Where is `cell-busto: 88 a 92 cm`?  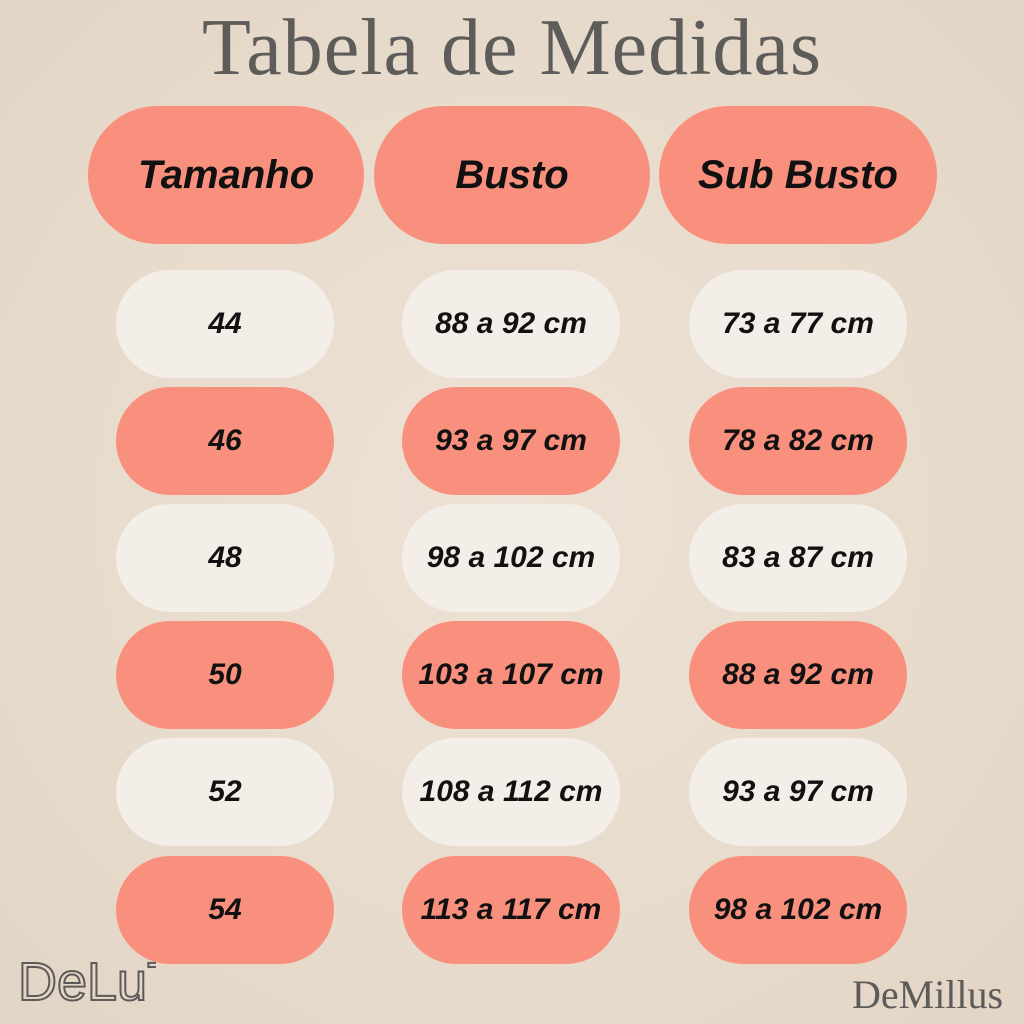 cell-busto: 88 a 92 cm is located at coordinates (511, 324).